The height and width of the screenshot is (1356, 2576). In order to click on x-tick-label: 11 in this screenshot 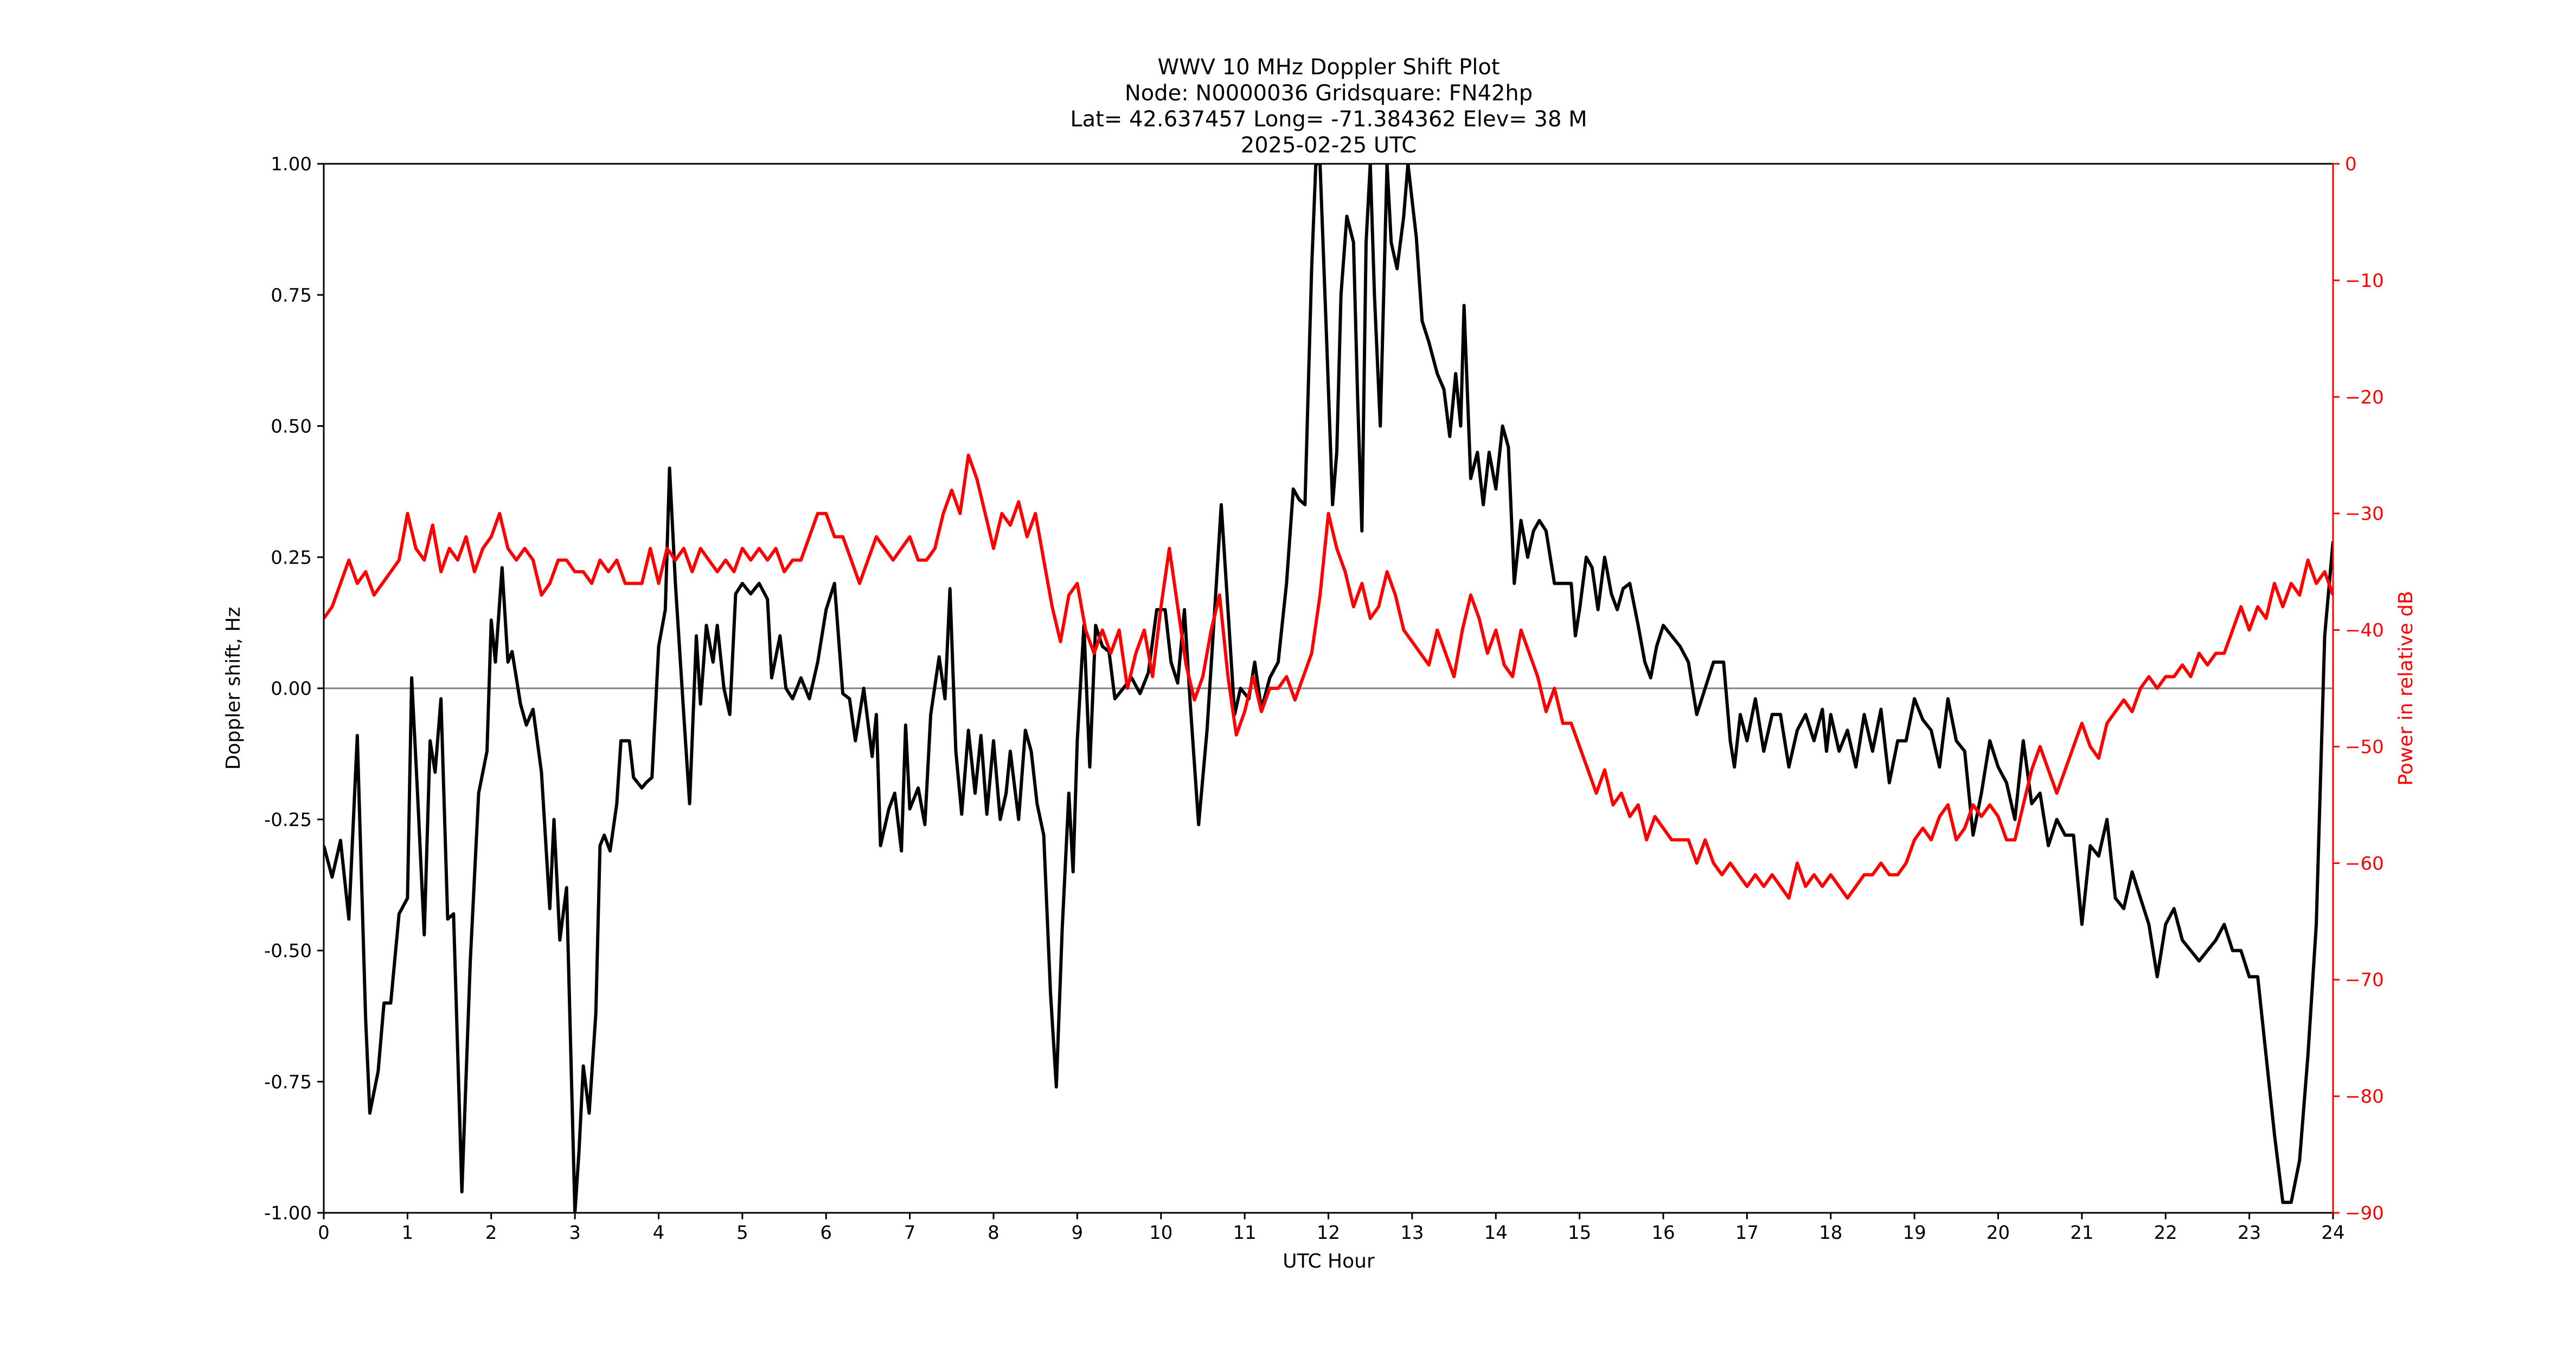, I will do `click(1244, 1233)`.